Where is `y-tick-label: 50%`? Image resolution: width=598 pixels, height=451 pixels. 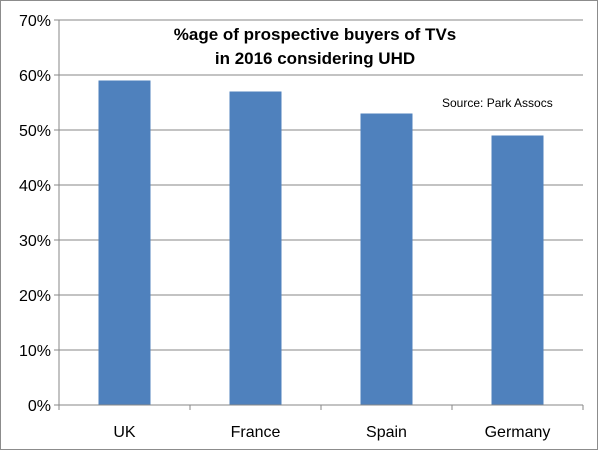
y-tick-label: 50% is located at coordinates (35, 131).